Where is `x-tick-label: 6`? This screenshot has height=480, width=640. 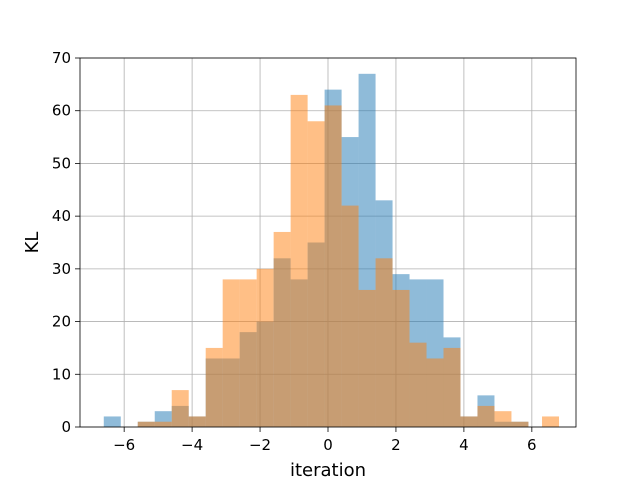 x-tick-label: 6 is located at coordinates (532, 445).